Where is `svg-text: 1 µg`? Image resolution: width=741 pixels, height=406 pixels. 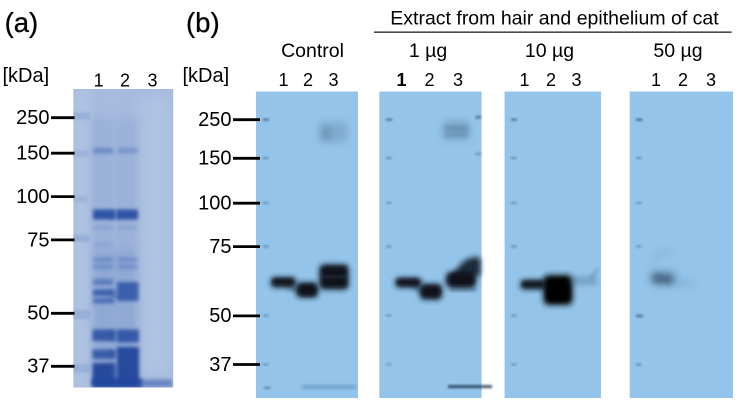 svg-text: 1 µg is located at coordinates (428, 51).